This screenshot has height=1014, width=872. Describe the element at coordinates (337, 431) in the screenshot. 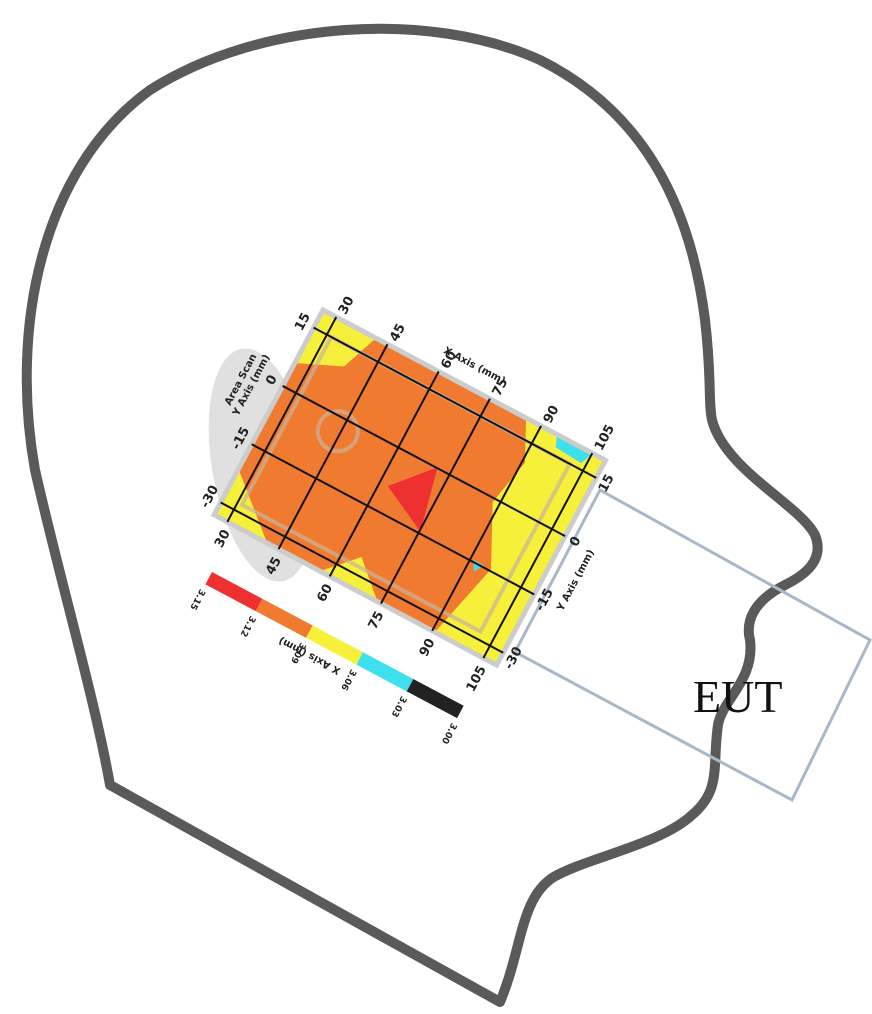

I see `reference-circle` at that location.